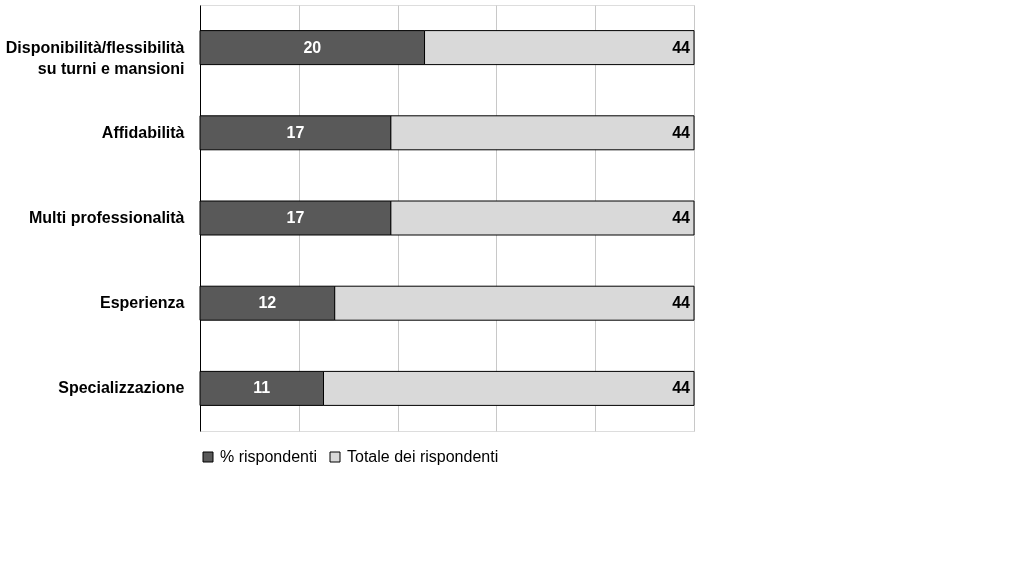 This screenshot has width=1024, height=574. What do you see at coordinates (143, 132) in the screenshot?
I see `y-tick-label: Affidabilità` at bounding box center [143, 132].